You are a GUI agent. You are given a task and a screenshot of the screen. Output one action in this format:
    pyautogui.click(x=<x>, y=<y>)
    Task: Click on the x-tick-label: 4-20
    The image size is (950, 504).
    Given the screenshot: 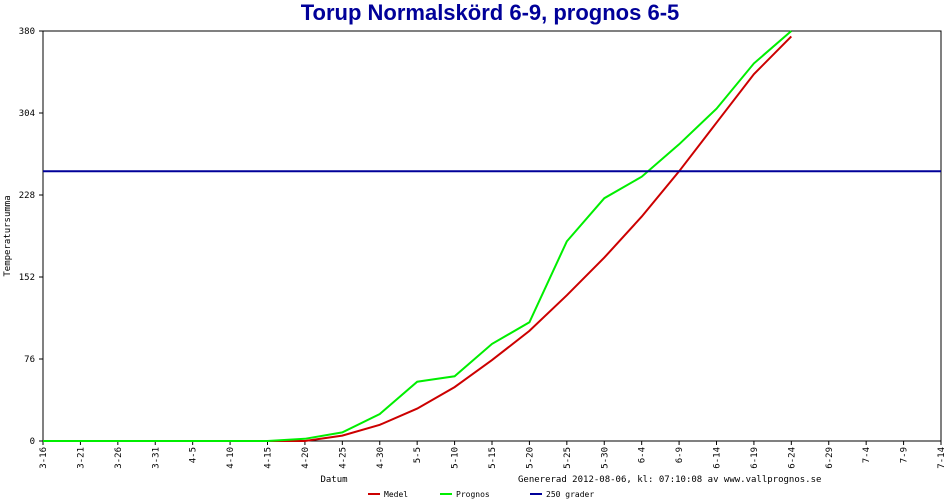 What is the action you would take?
    pyautogui.click(x=306, y=458)
    